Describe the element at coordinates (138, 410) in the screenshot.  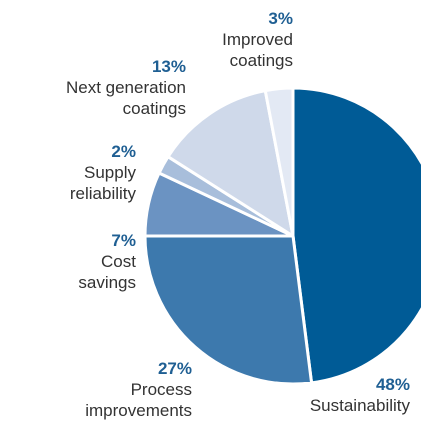
I see `slice-category-label: improvements` at that location.